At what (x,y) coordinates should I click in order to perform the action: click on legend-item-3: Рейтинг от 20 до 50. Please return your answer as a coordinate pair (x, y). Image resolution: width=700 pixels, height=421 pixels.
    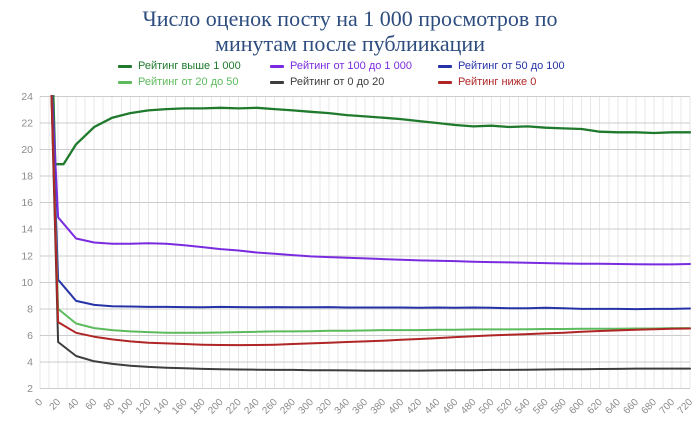
    Looking at the image, I should click on (194, 82).